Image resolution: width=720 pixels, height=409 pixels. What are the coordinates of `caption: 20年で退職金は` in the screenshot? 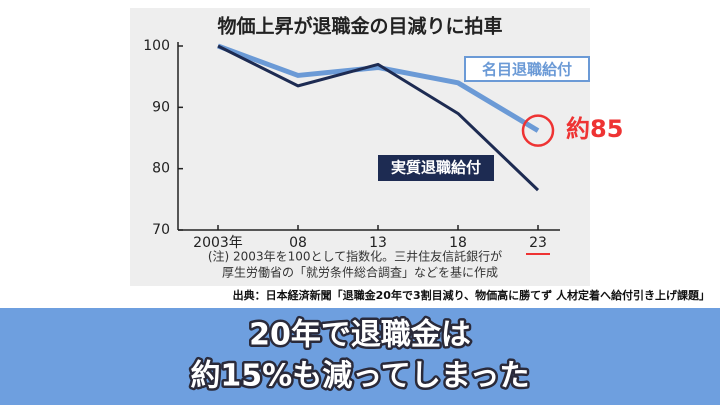 It's located at (360, 335).